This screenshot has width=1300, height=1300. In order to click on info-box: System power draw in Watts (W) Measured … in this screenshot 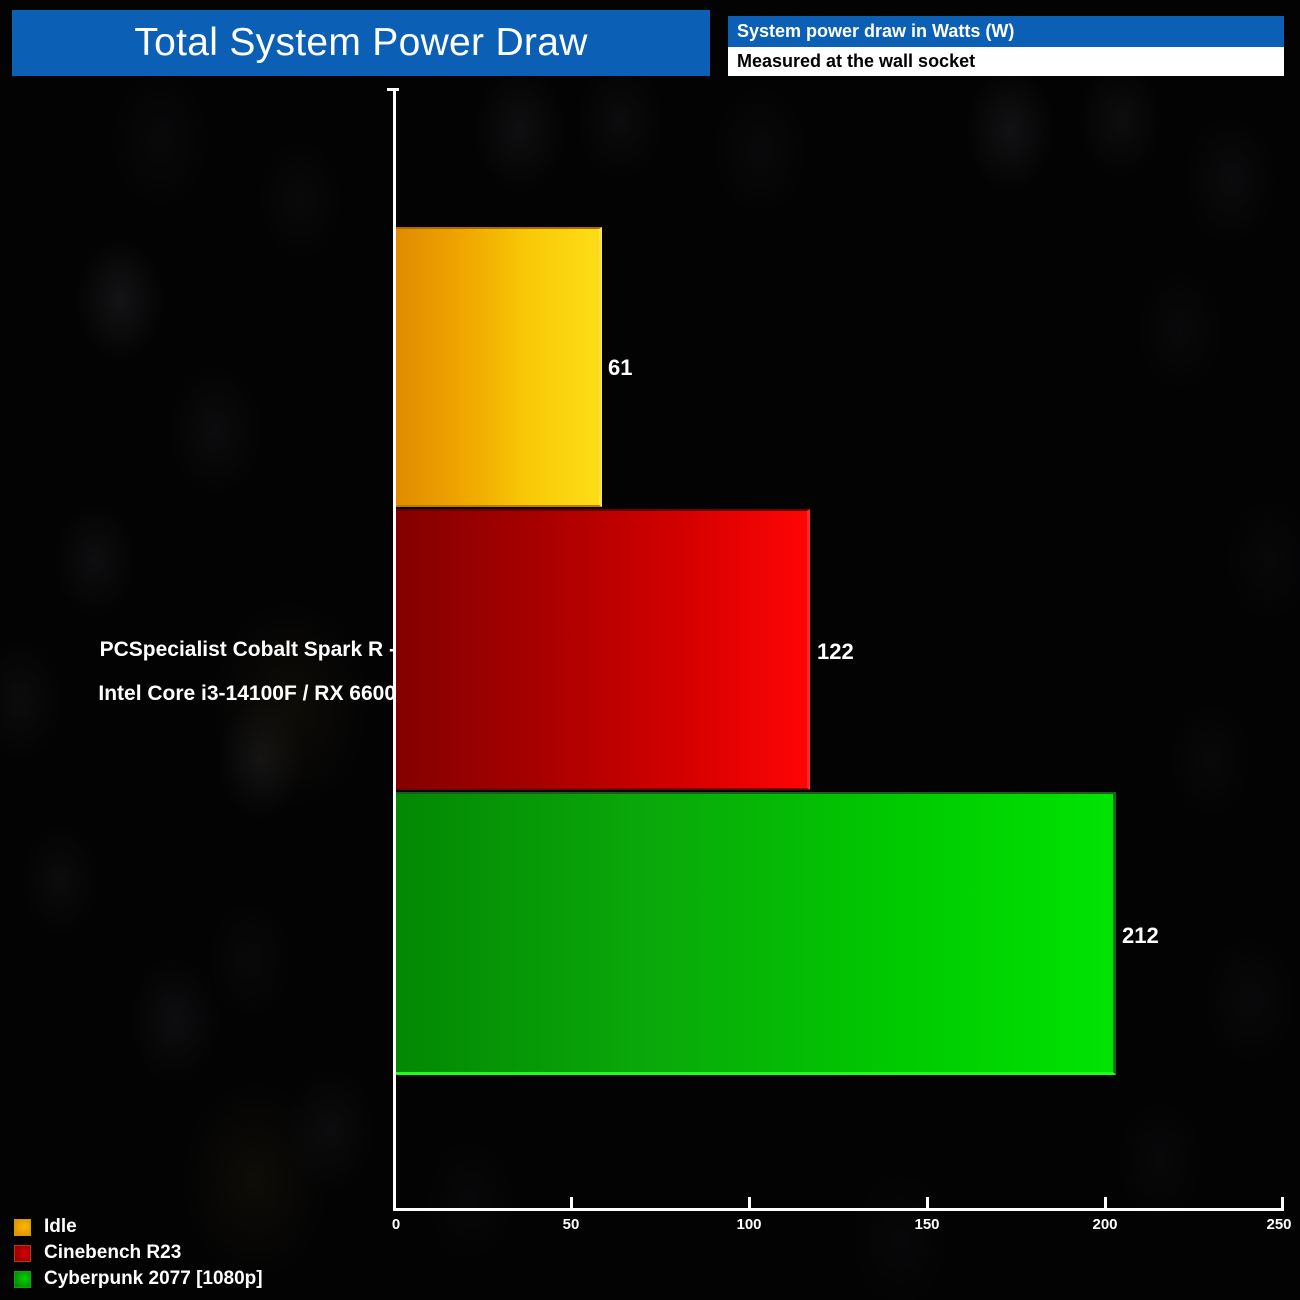, I will do `click(1006, 46)`.